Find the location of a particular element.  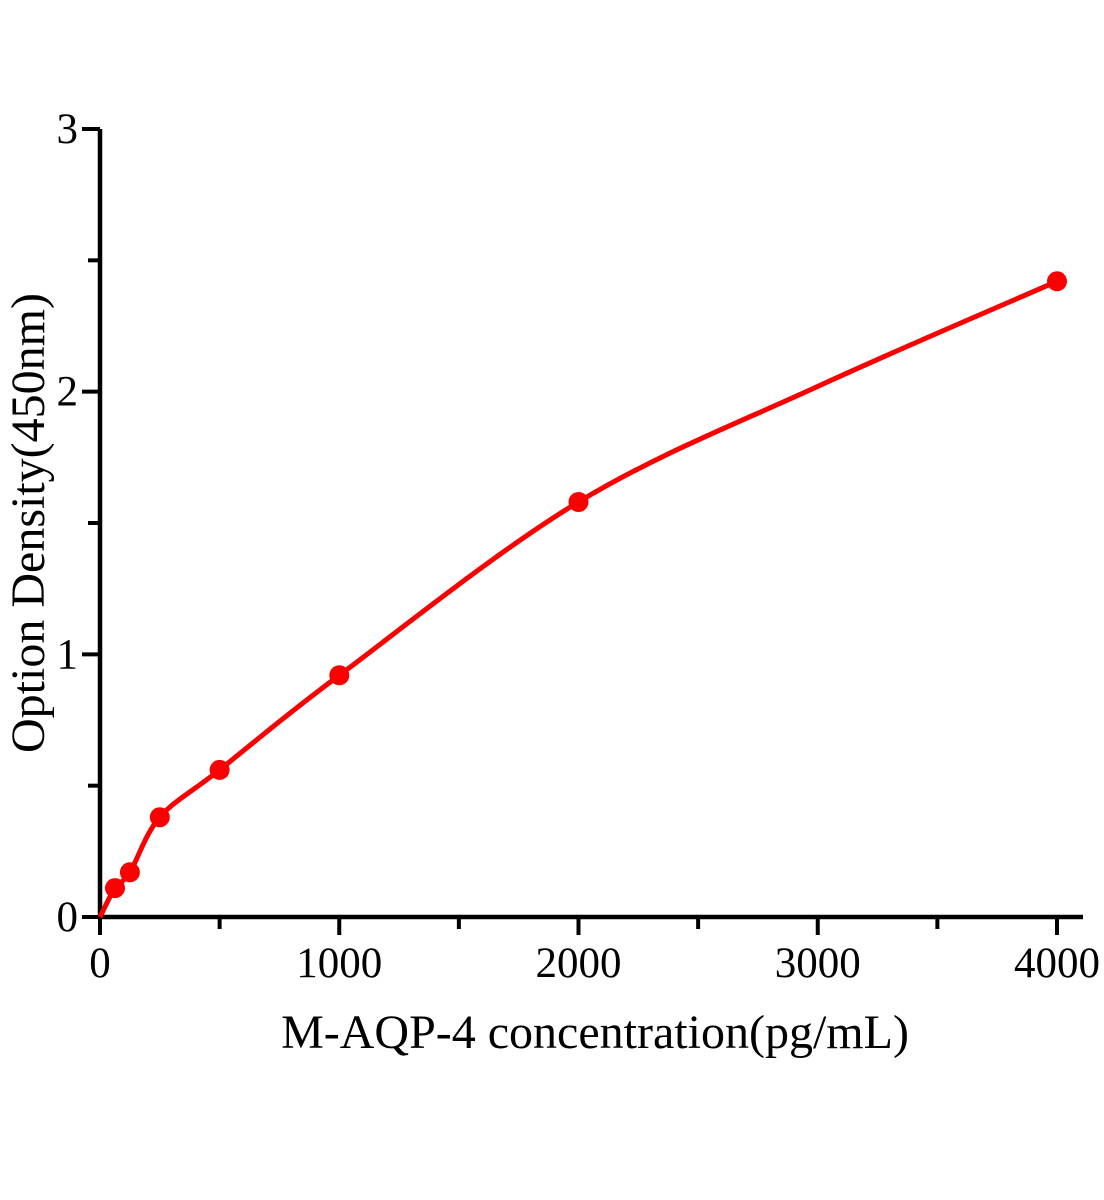

y-tick-label: 1 is located at coordinates (68, 654).